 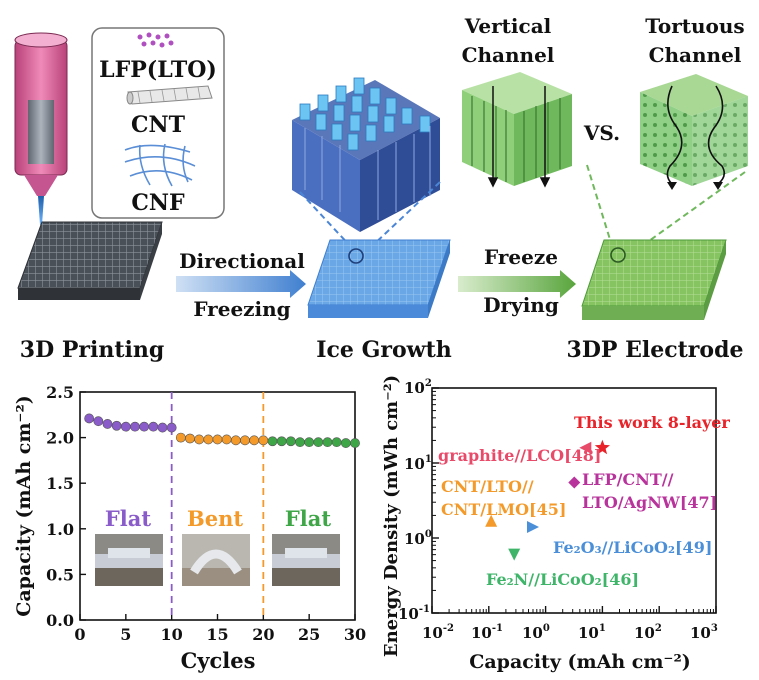 I want to click on freeze-label: Freeze, so click(x=521, y=257).